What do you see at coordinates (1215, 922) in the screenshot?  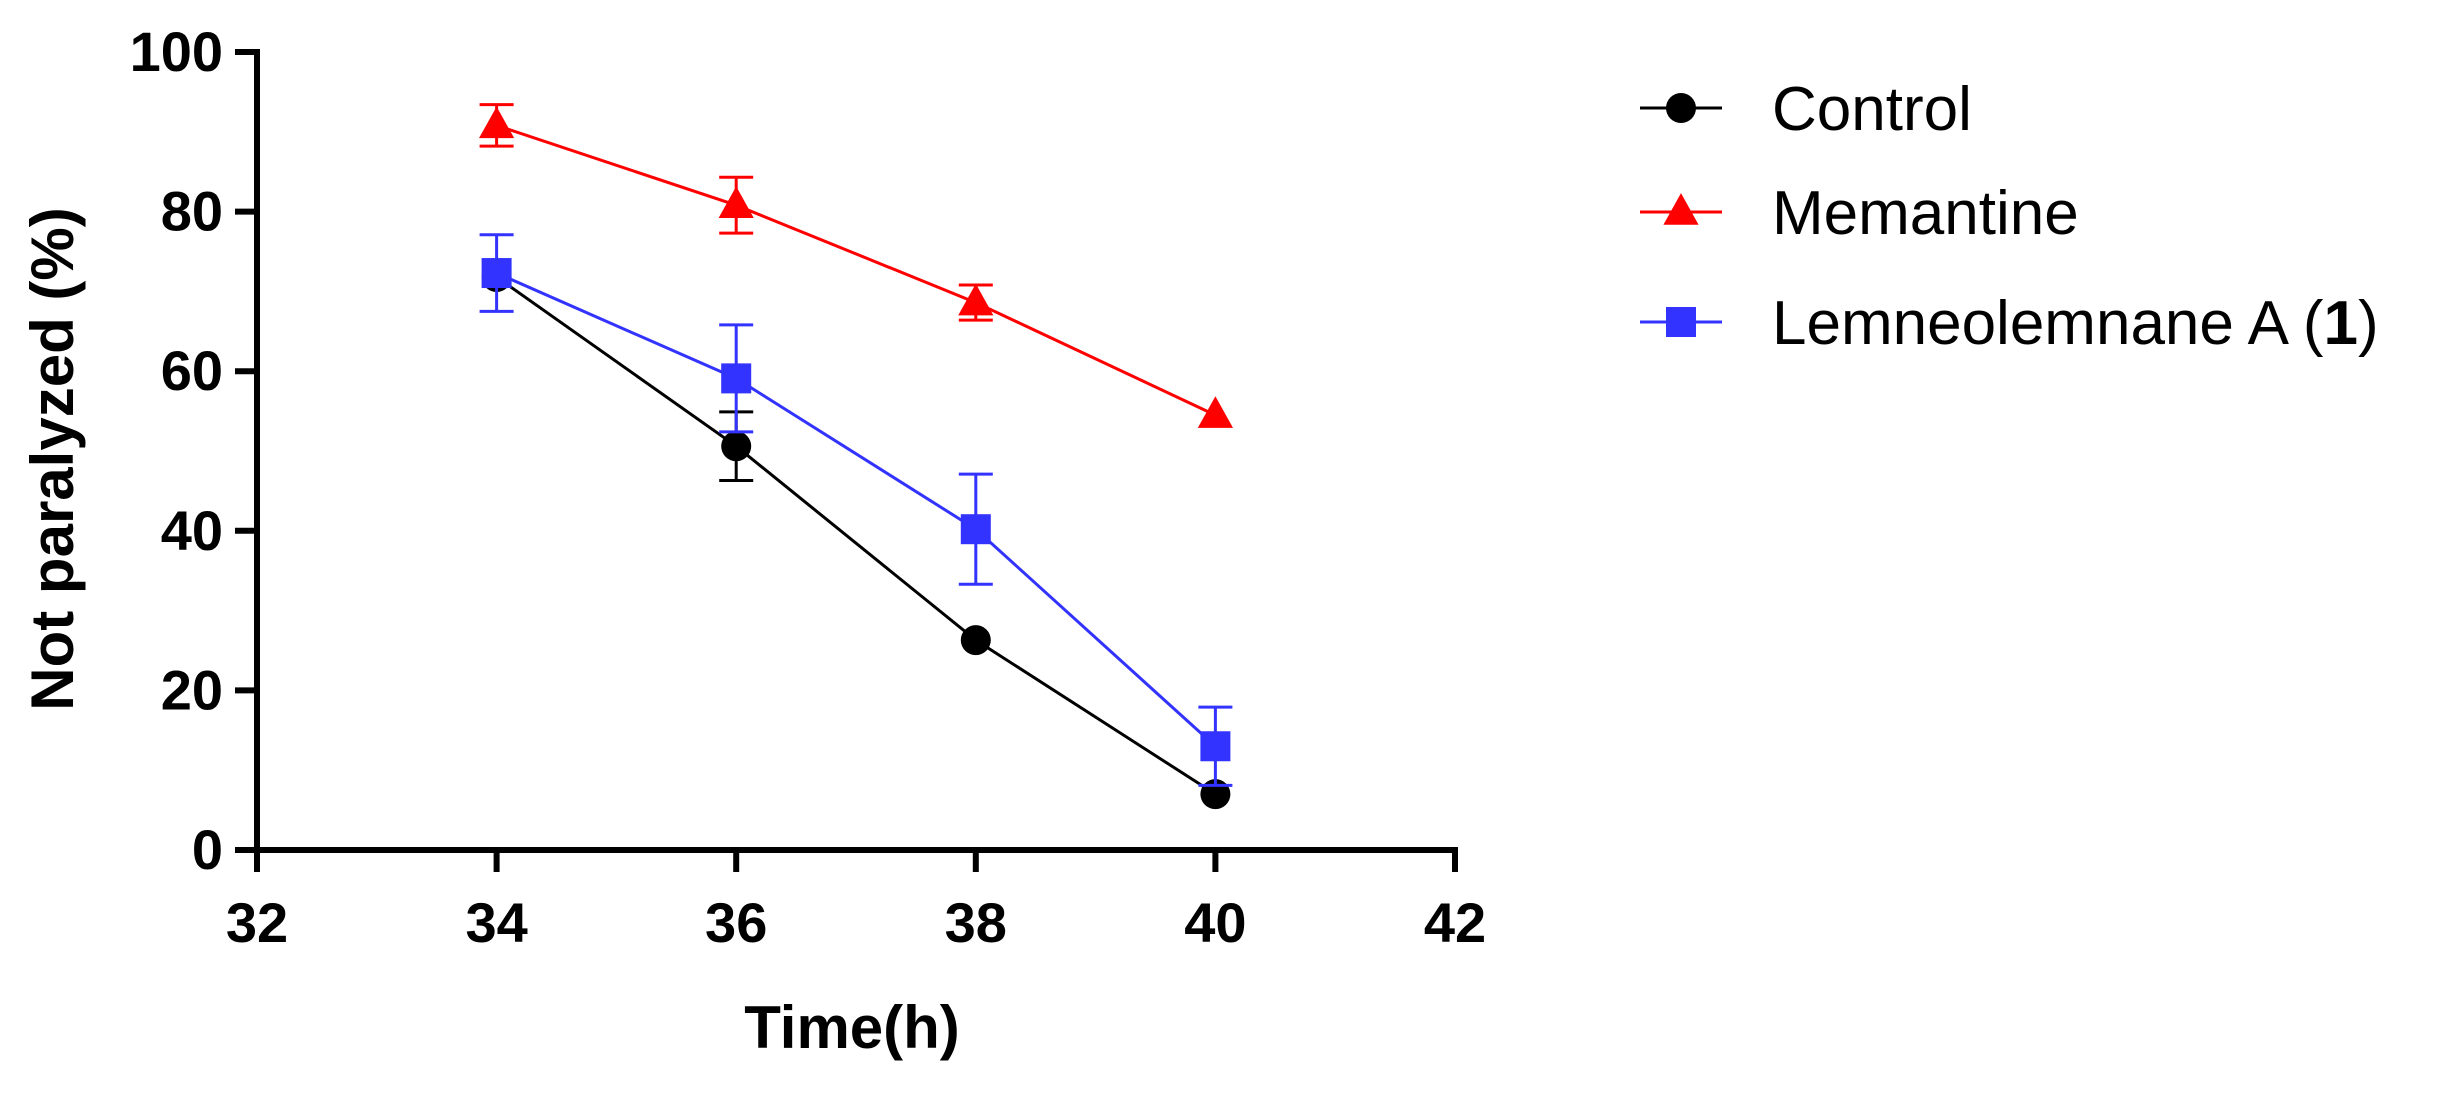 I see `x-tick-label: 40` at bounding box center [1215, 922].